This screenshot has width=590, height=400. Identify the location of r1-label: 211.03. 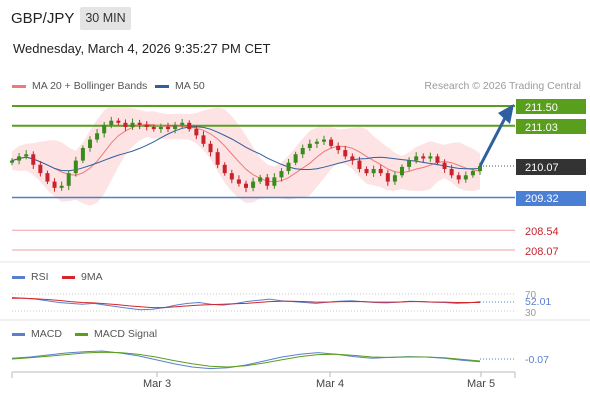
(541, 128).